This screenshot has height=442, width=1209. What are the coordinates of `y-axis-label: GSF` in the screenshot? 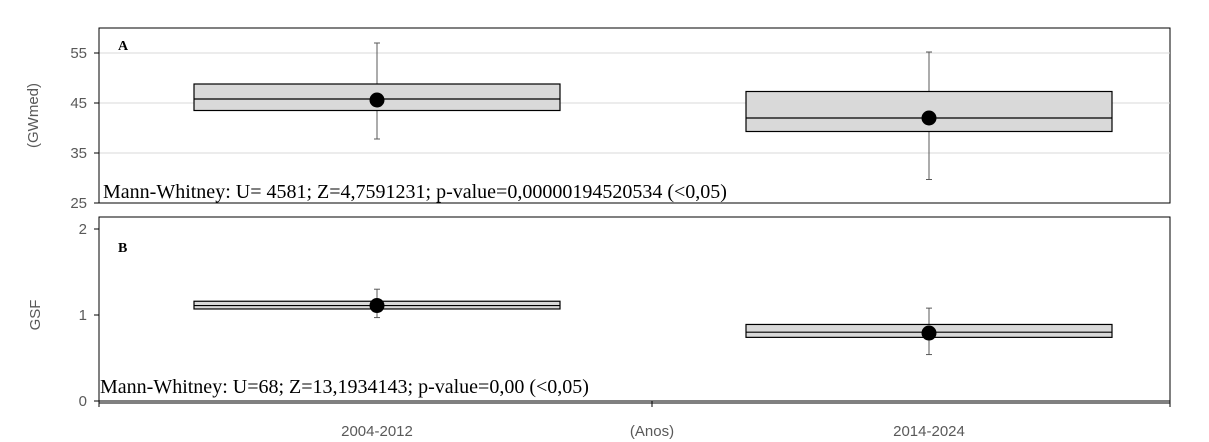 It's located at (35, 315).